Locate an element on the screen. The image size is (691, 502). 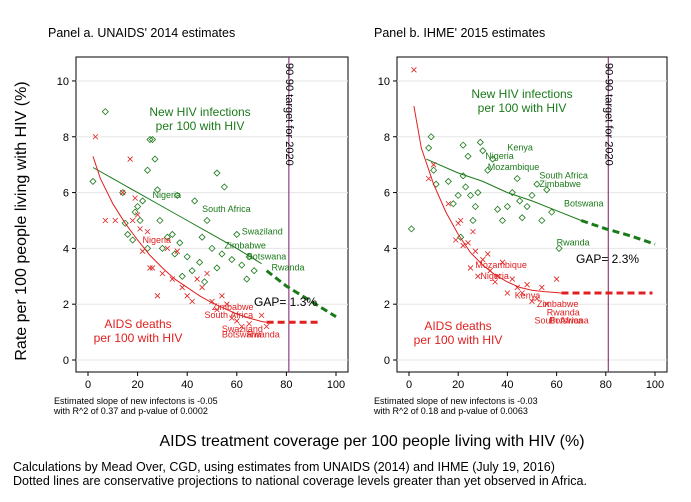
deaths-country-label-b-6: Botswana is located at coordinates (569, 321).